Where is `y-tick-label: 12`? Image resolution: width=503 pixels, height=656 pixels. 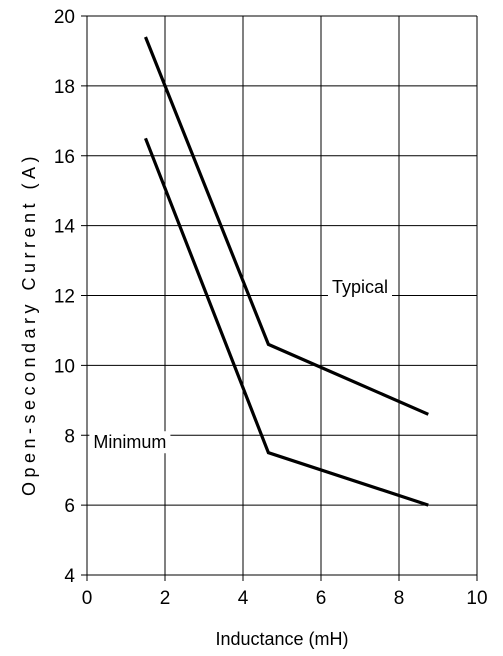
y-tick-label: 12 is located at coordinates (64, 297).